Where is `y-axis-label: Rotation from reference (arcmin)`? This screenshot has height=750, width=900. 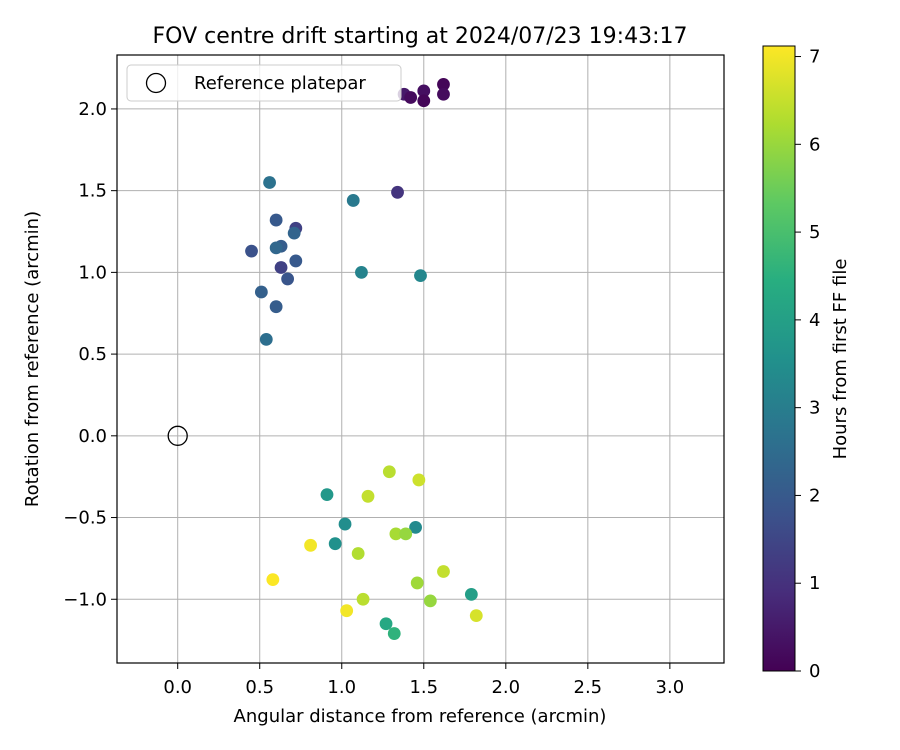
y-axis-label: Rotation from reference (arcmin) is located at coordinates (32, 359).